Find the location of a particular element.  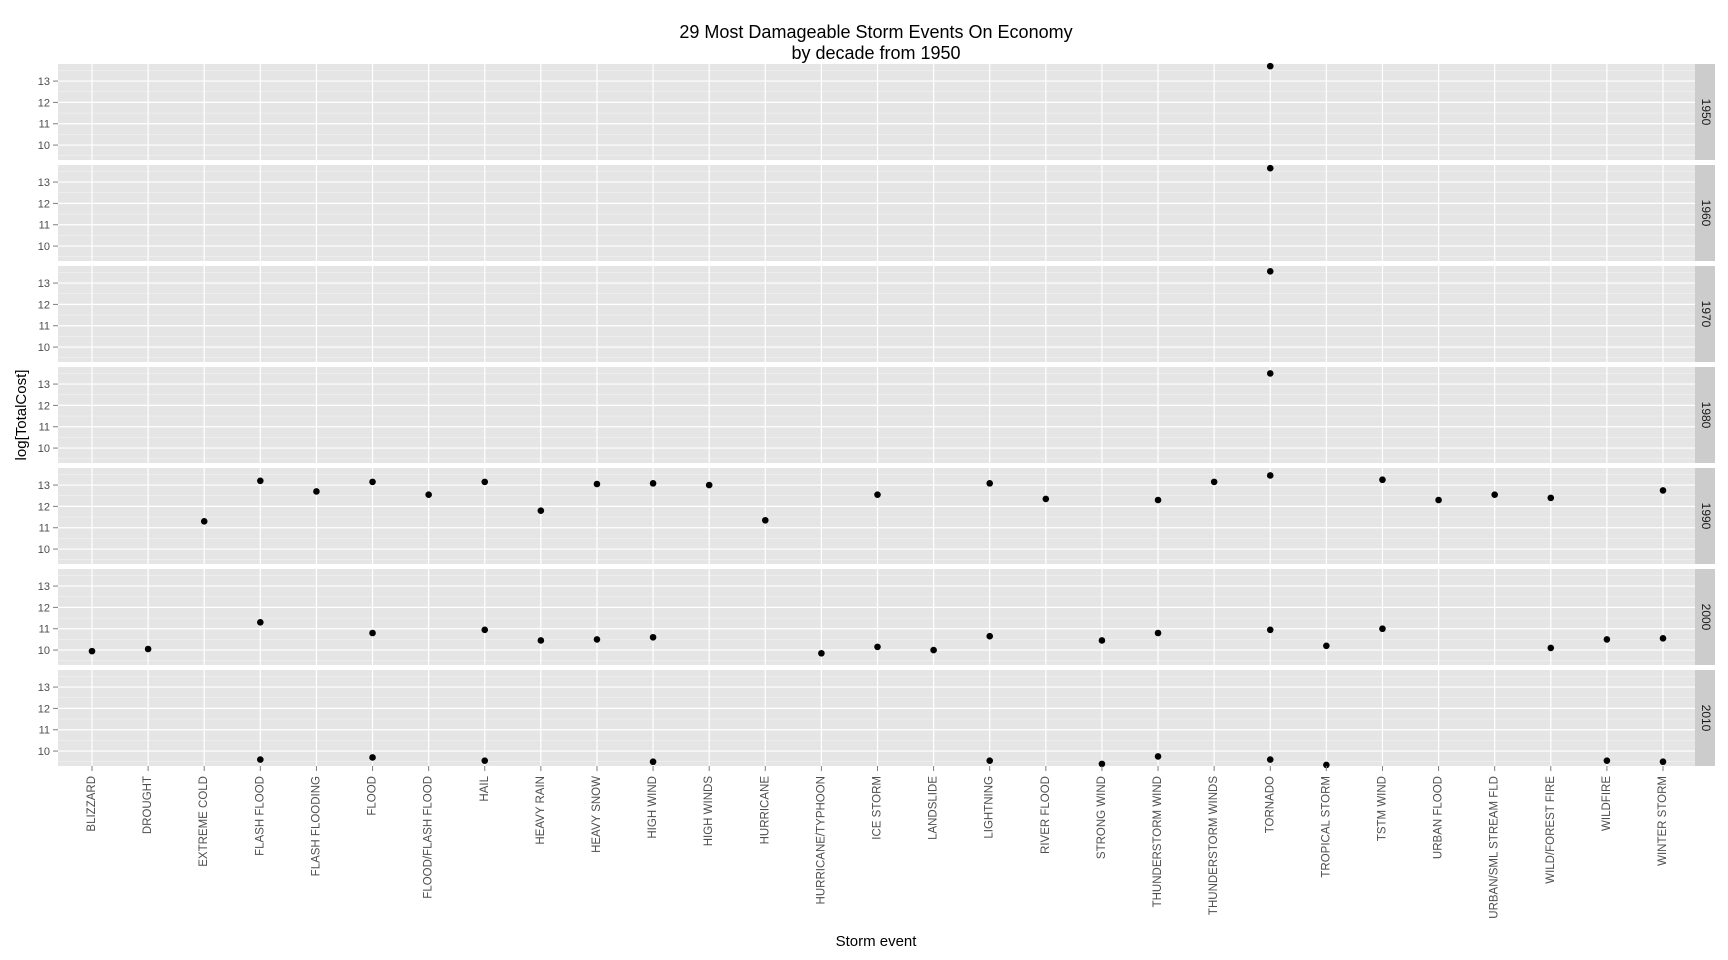

x-tick-label: HEAVY RAIN is located at coordinates (541, 810).